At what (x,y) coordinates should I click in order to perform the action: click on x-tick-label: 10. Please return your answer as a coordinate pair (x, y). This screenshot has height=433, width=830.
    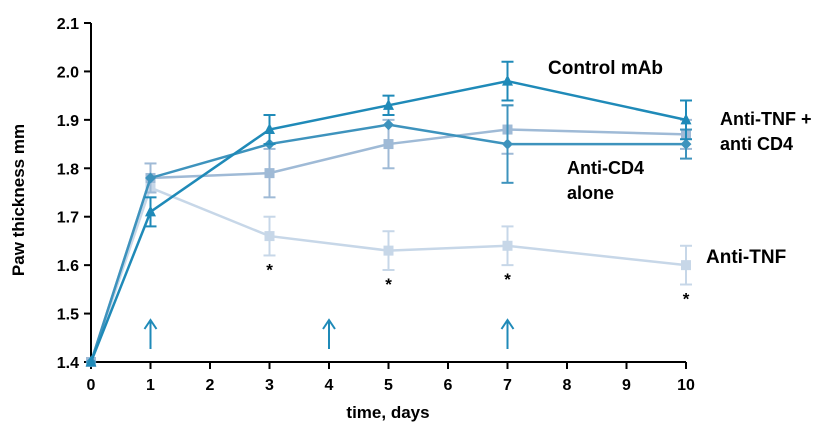
    Looking at the image, I should click on (686, 385).